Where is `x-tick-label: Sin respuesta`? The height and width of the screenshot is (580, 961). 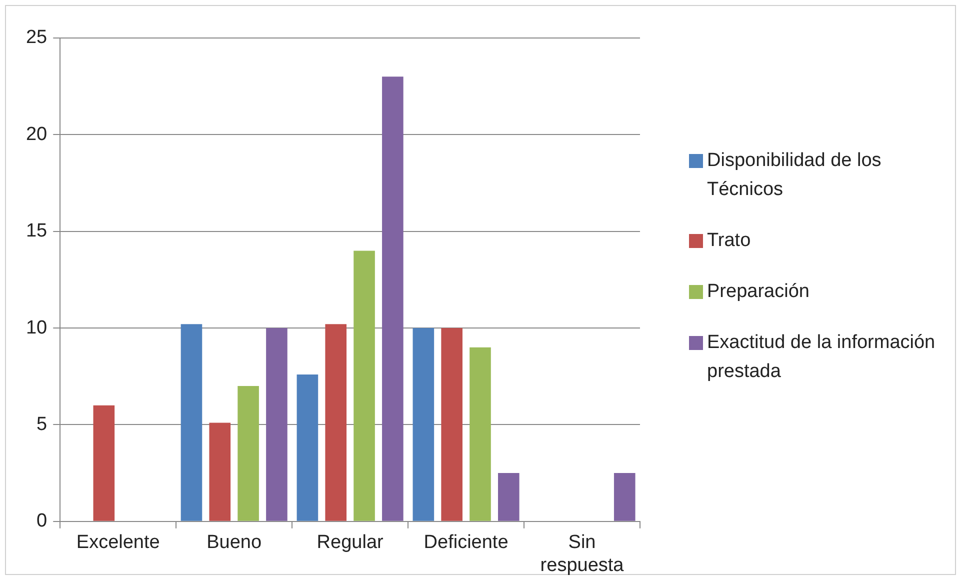
x-tick-label: Sin respuesta is located at coordinates (582, 554).